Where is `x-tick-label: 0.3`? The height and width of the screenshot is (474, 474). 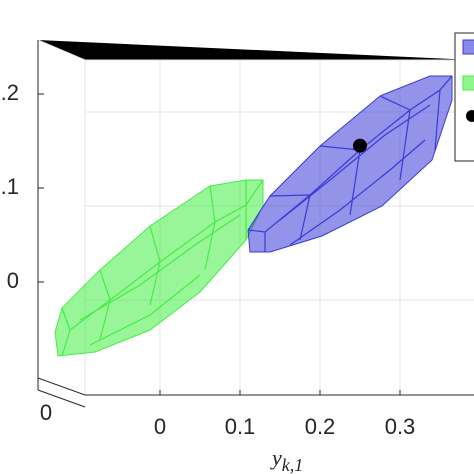
x-tick-label: 0.3 is located at coordinates (400, 426).